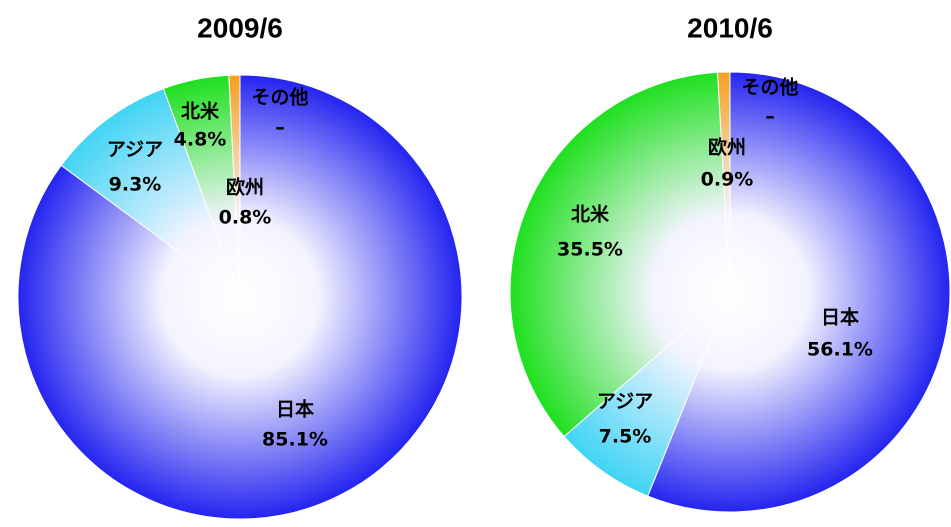 This screenshot has width=951, height=527. Describe the element at coordinates (730, 27) in the screenshot. I see `chart-title: 2010/6` at that location.